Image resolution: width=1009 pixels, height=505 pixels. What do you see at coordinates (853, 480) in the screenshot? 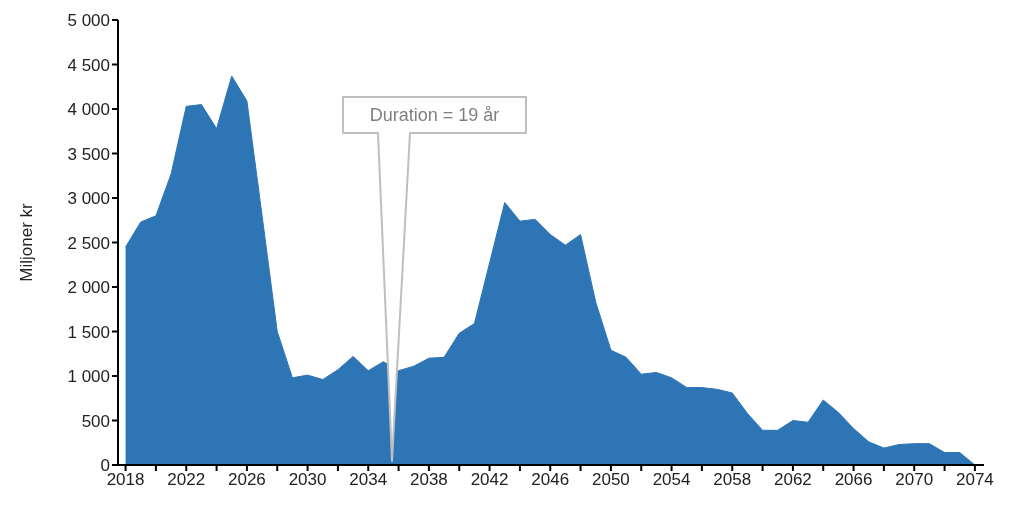
I see `x-tick-label: 2066` at bounding box center [853, 480].